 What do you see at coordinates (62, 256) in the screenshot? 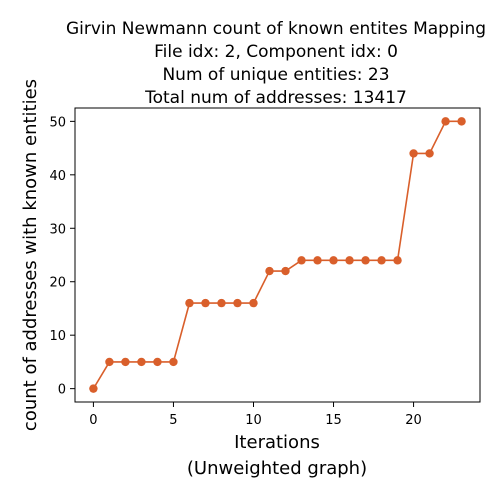
I see `y-axis: 0 10 20 30 40 50` at bounding box center [62, 256].